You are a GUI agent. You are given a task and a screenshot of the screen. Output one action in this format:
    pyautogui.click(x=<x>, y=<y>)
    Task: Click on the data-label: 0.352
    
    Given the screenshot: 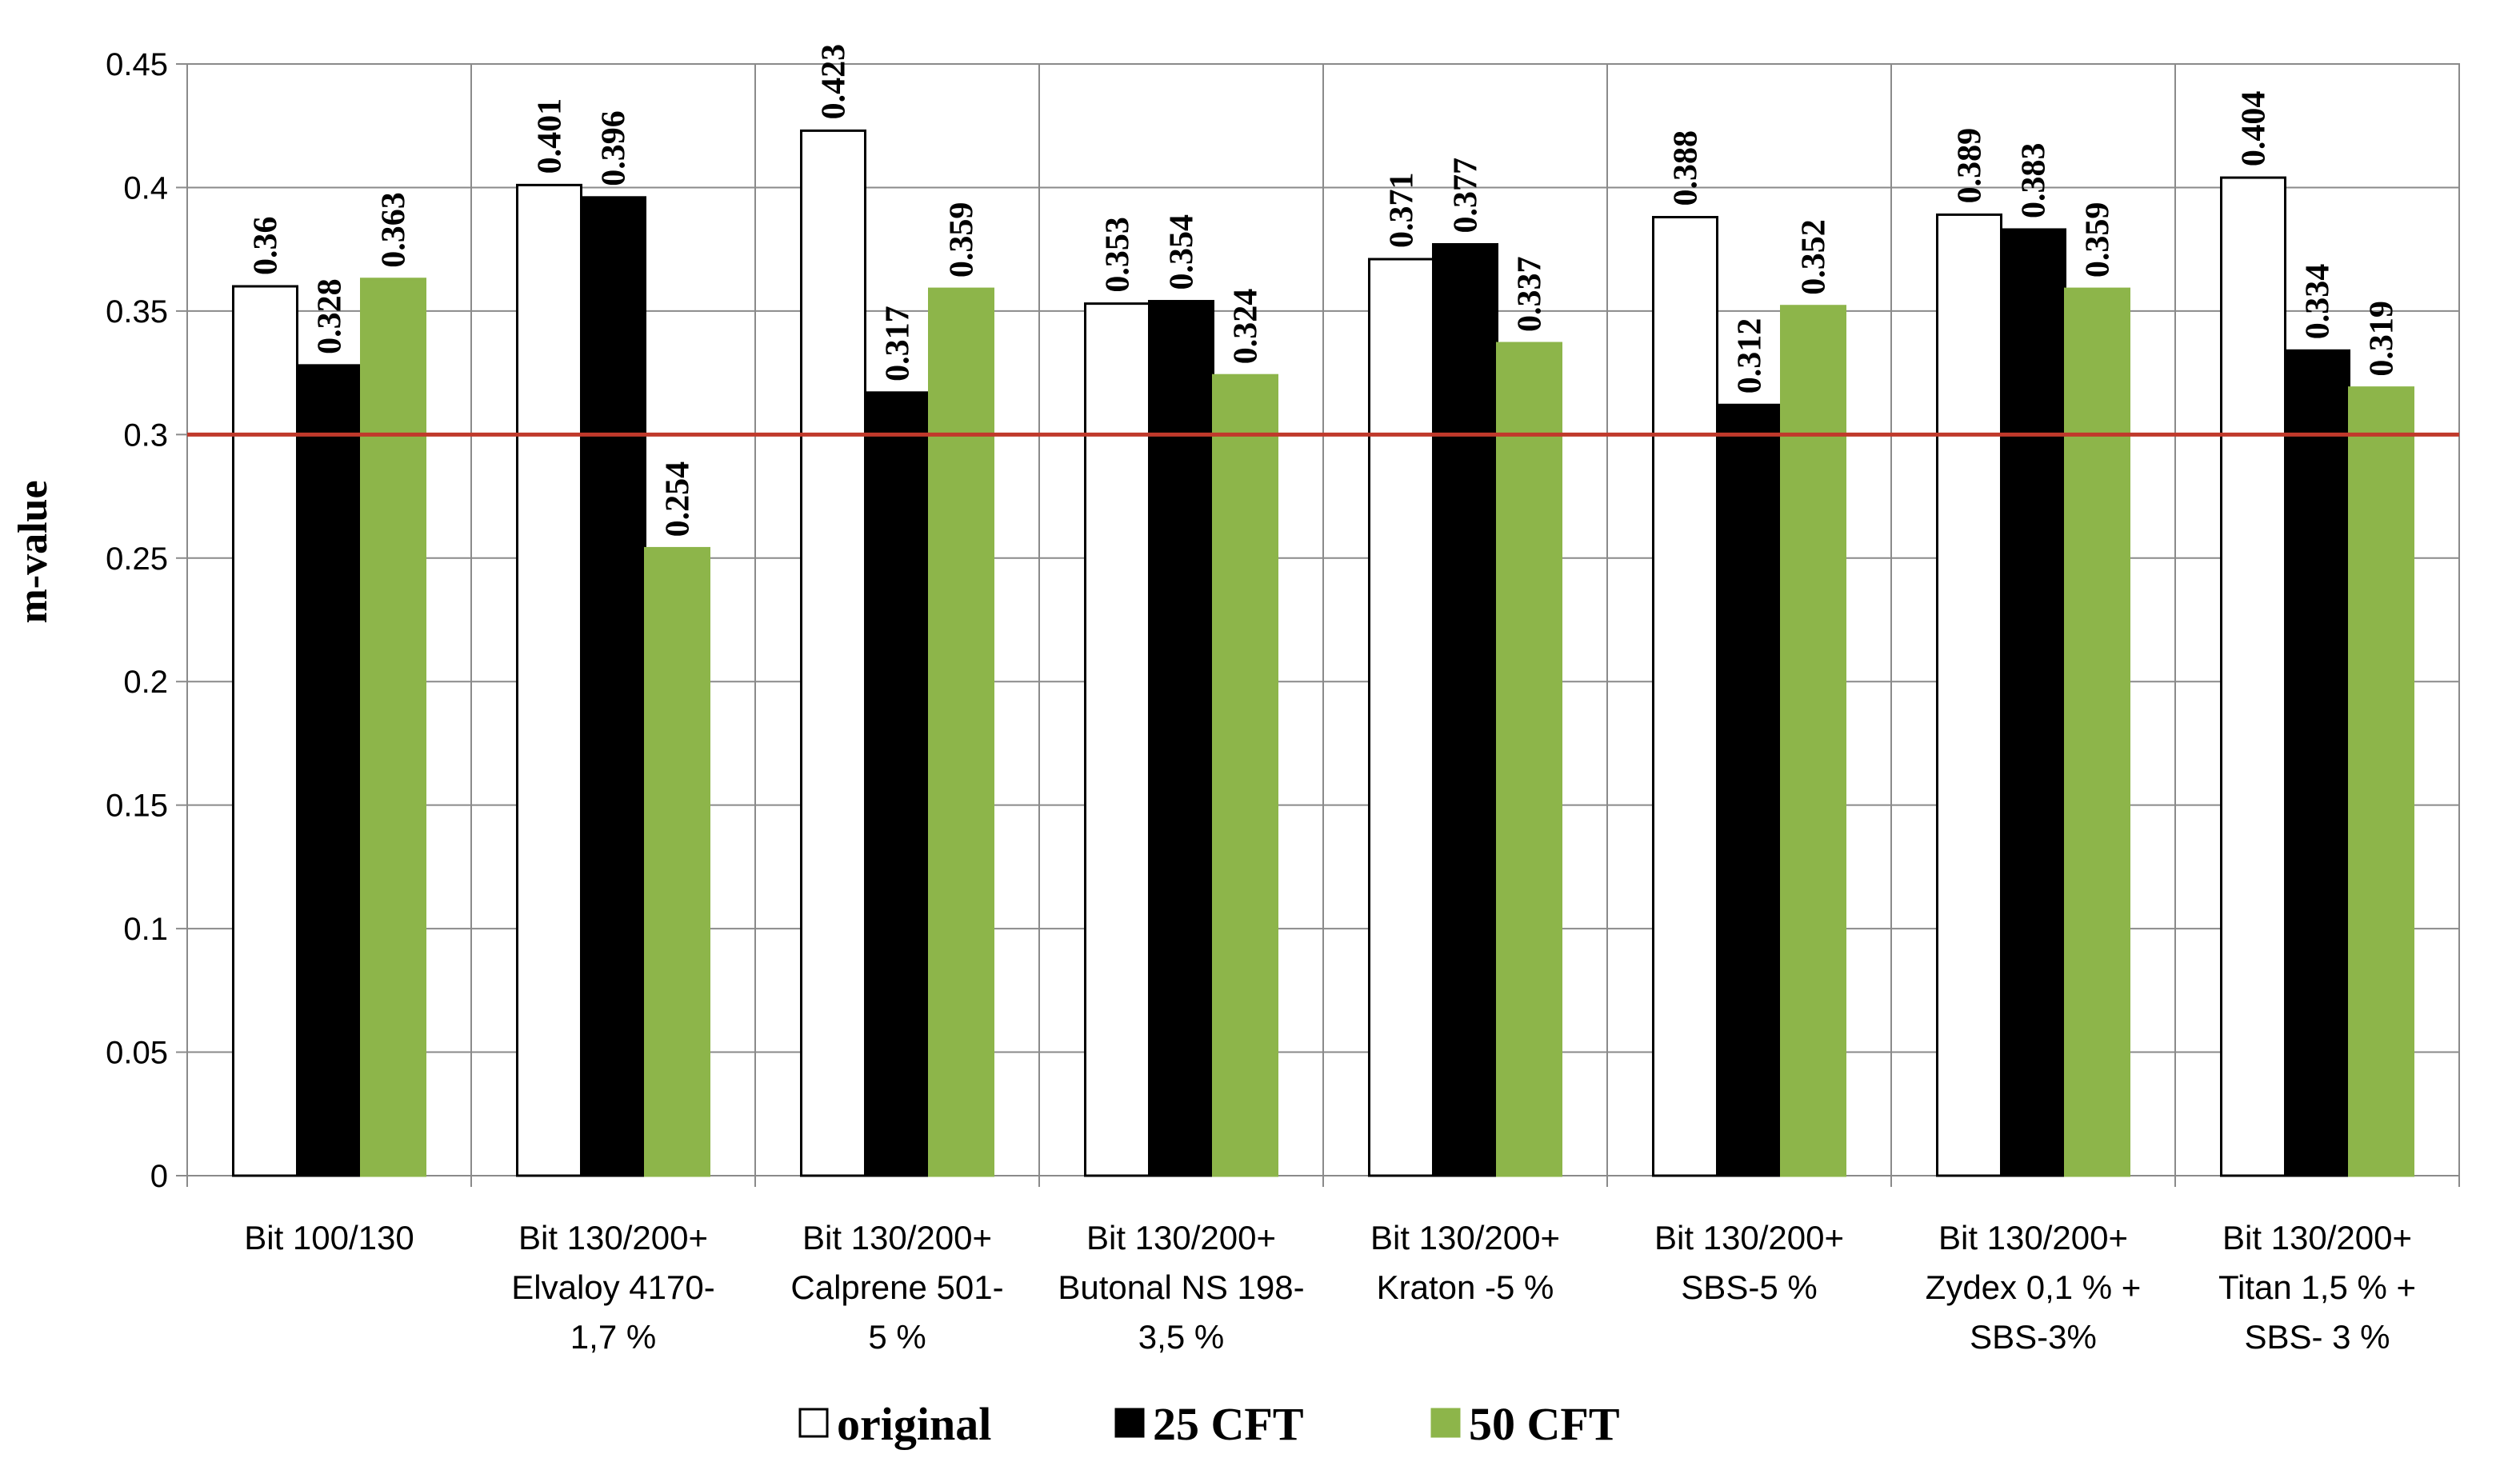 What is the action you would take?
    pyautogui.click(x=1814, y=257)
    